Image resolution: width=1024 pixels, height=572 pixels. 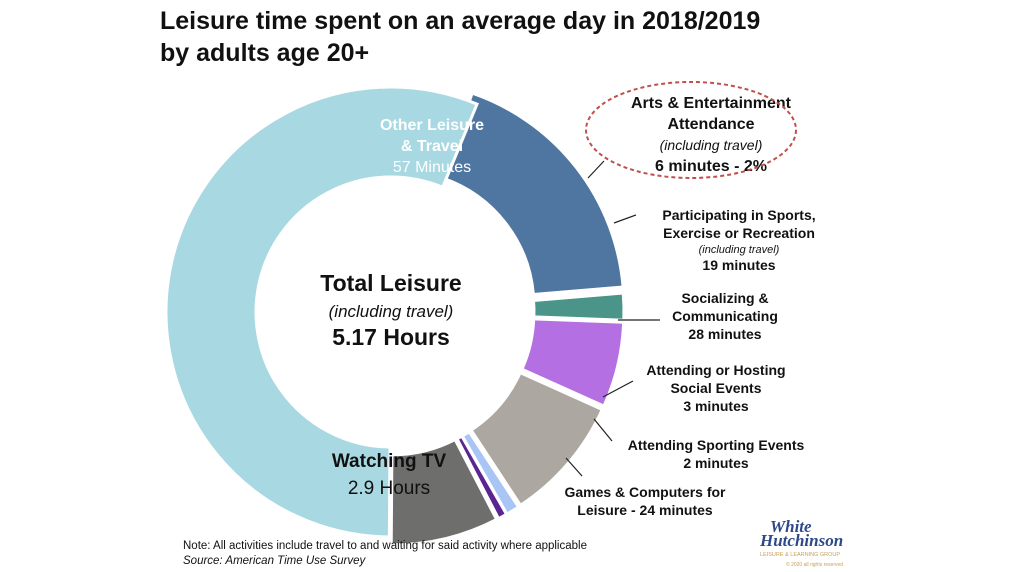 What do you see at coordinates (432, 125) in the screenshot?
I see `label-other-line-1: Other Leisure` at bounding box center [432, 125].